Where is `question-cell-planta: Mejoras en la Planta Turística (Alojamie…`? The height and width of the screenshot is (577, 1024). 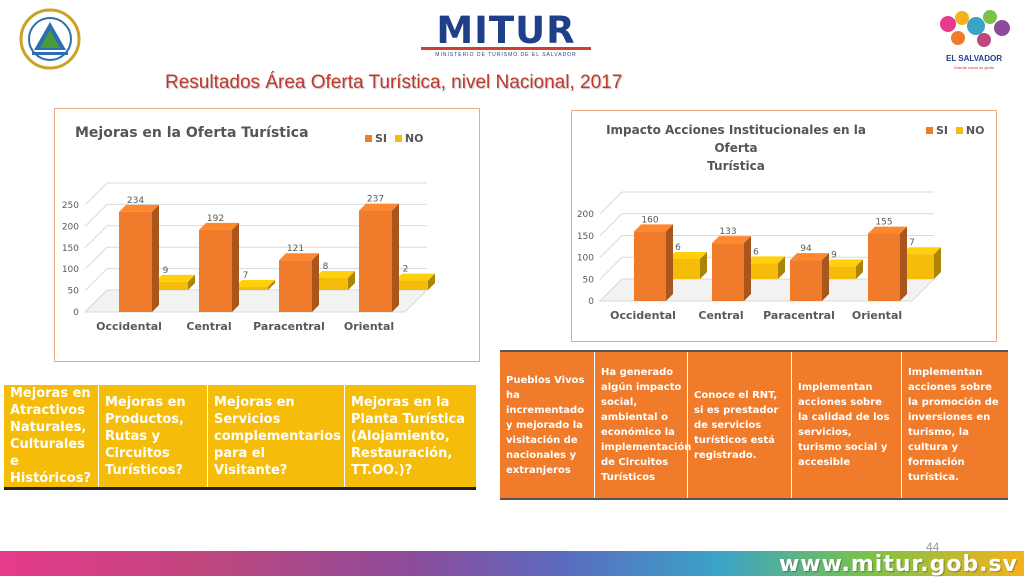
question-cell-planta: Mejoras en la Planta Turística (Alojamie… is located at coordinates (408, 436).